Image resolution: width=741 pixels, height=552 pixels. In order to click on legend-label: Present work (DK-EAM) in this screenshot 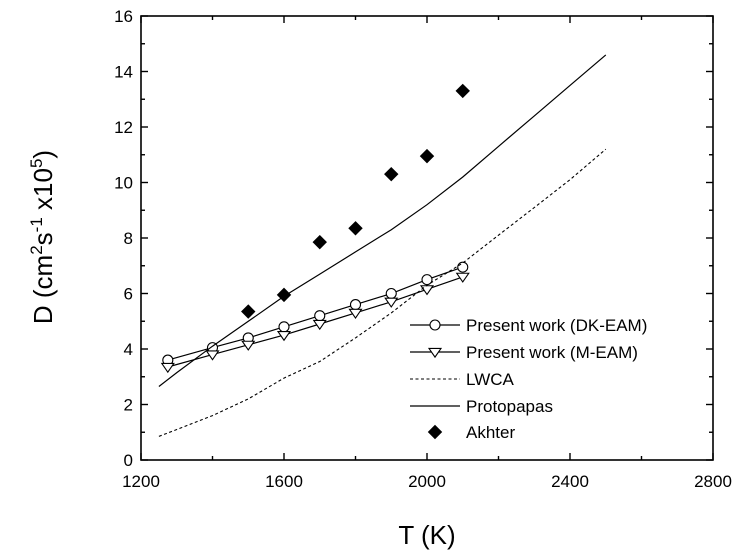, I will do `click(556, 325)`.